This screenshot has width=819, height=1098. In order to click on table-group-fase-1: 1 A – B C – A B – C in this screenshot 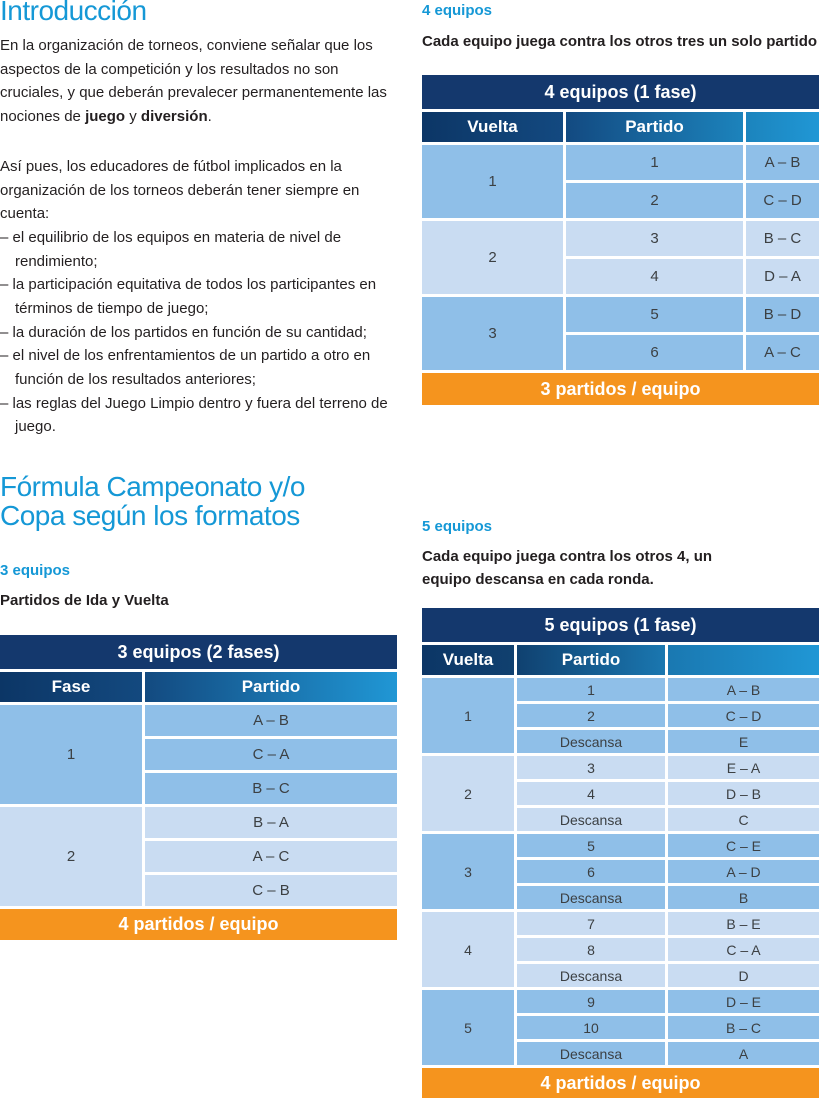, I will do `click(198, 754)`.